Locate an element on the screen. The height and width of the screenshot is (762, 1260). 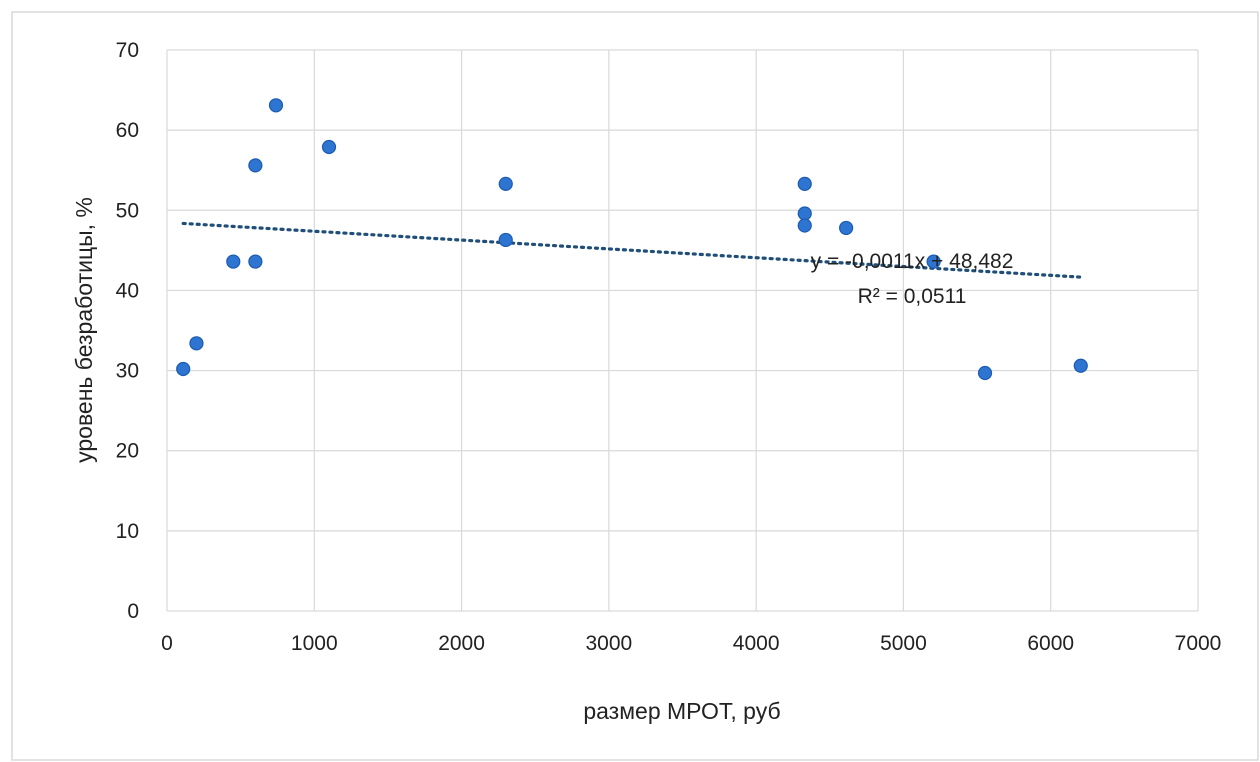
x-tick-label: 5000 is located at coordinates (903, 643).